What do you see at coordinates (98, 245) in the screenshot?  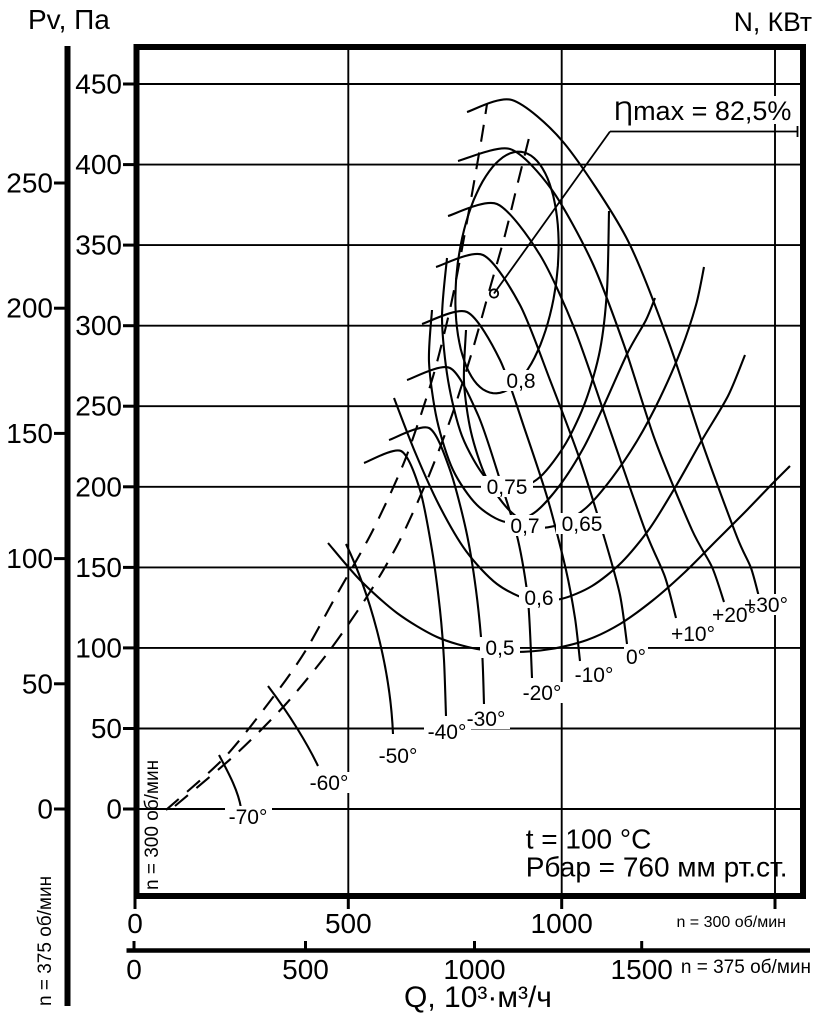 I see `svg-text: 350` at bounding box center [98, 245].